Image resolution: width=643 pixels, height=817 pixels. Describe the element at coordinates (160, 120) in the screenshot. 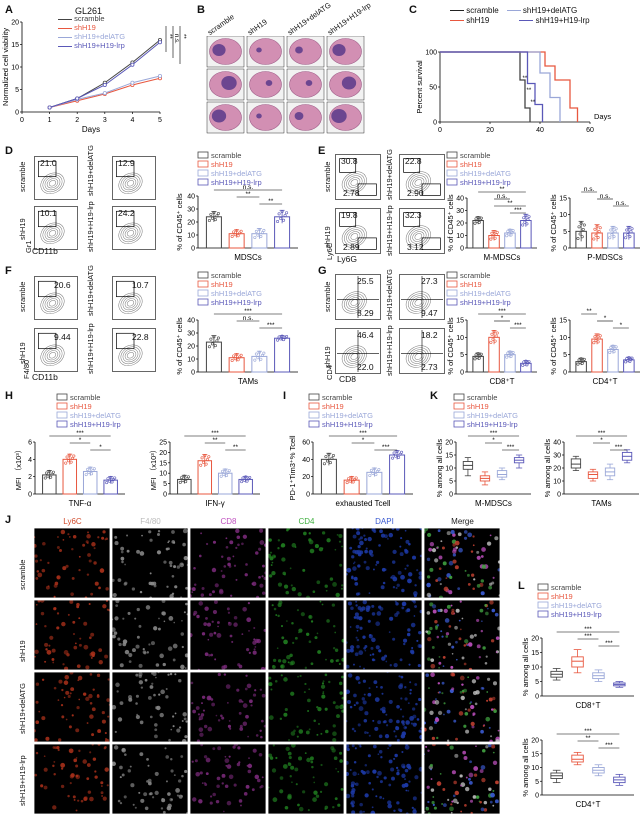

I see `x-tick-label: 5` at that location.